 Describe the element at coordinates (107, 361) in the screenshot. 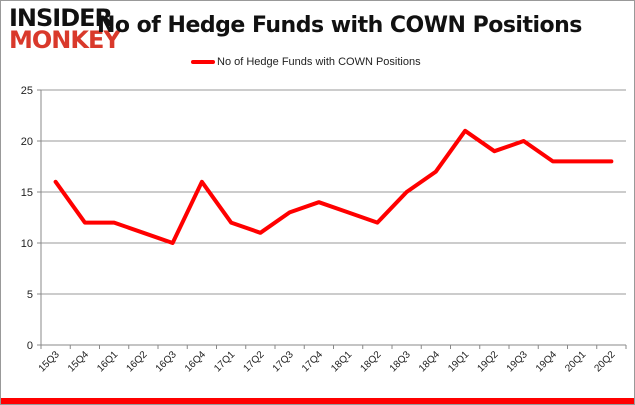

I see `x-tick-label: 16Q1` at that location.